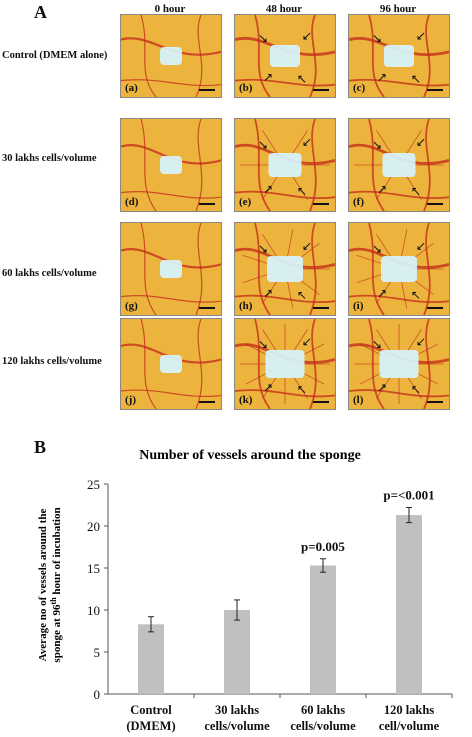 The width and height of the screenshot is (472, 737). What do you see at coordinates (398, 9) in the screenshot?
I see `column-header-96h: 96 hour` at bounding box center [398, 9].